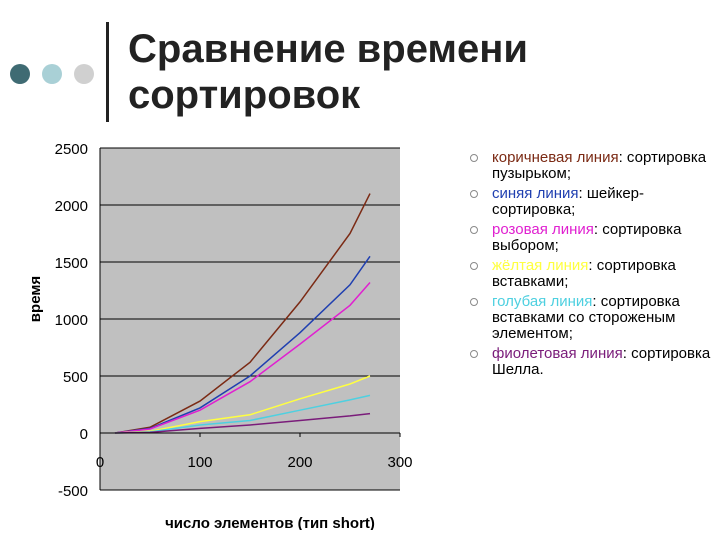 This screenshot has width=720, height=540. I want to click on y-tick-label: 2000, so click(71, 206).